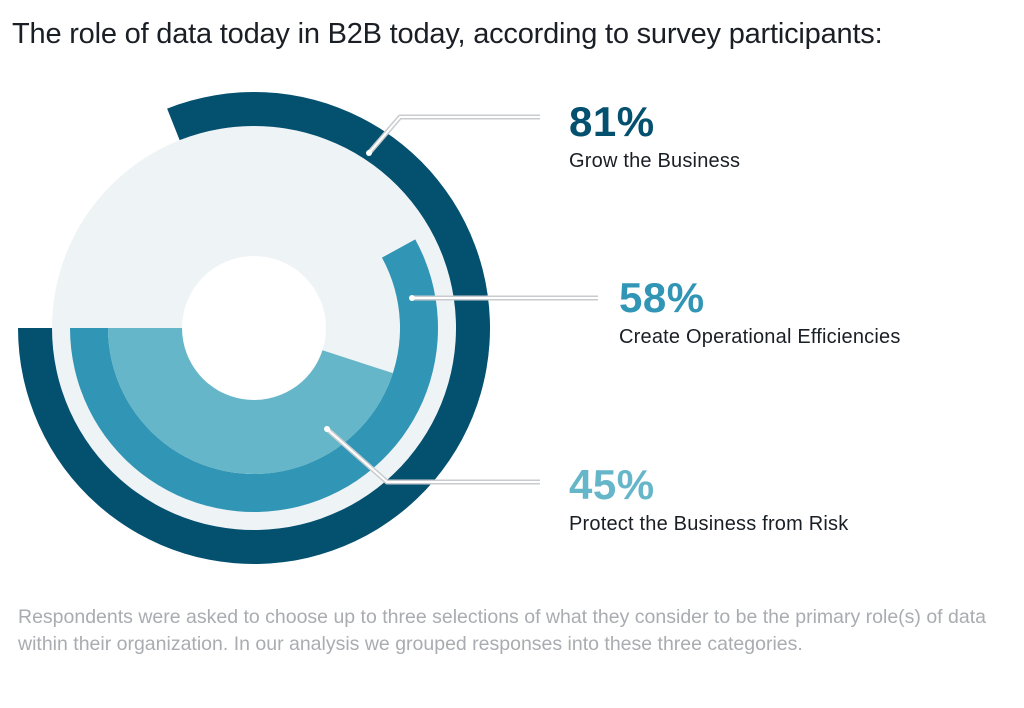  What do you see at coordinates (760, 337) in the screenshot?
I see `category-label-efficiency: Create Operational Efficiencies` at bounding box center [760, 337].